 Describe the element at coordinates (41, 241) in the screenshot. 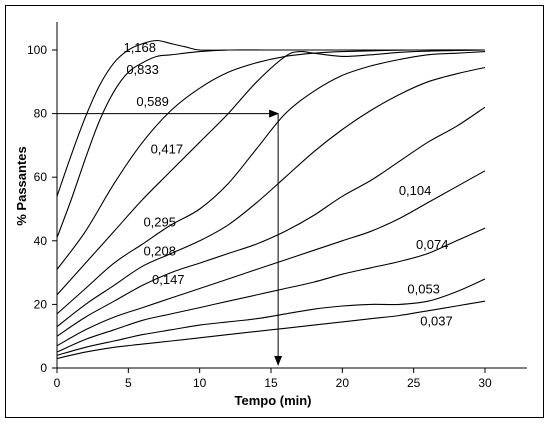

I see `y-tick-label: 40` at that location.